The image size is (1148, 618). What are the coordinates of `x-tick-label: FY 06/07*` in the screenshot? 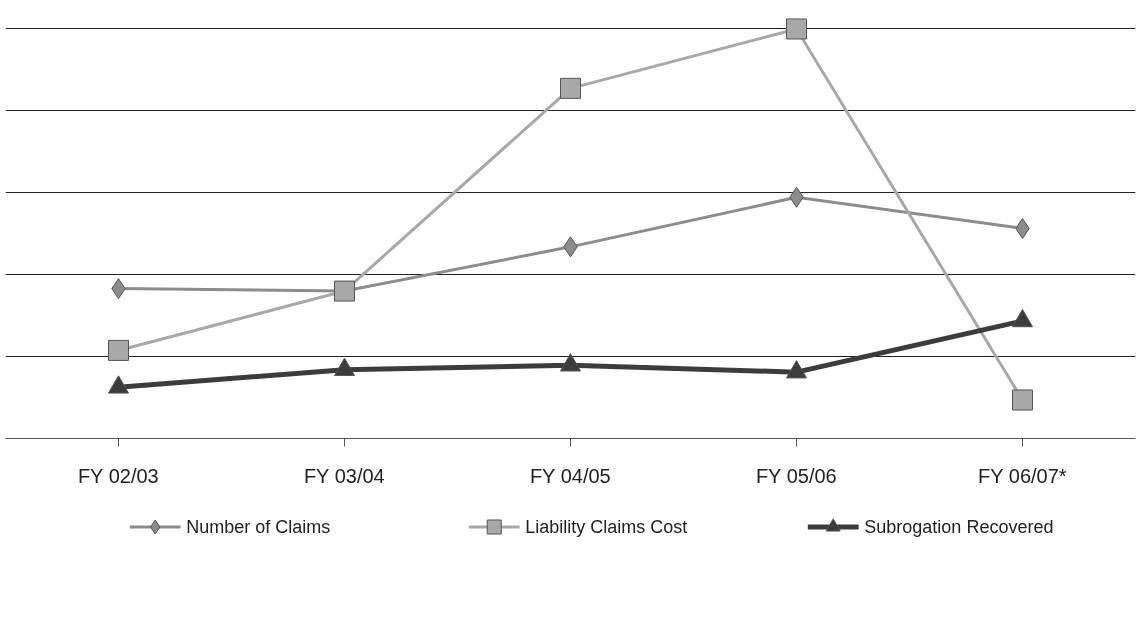 It's located at (1022, 475).